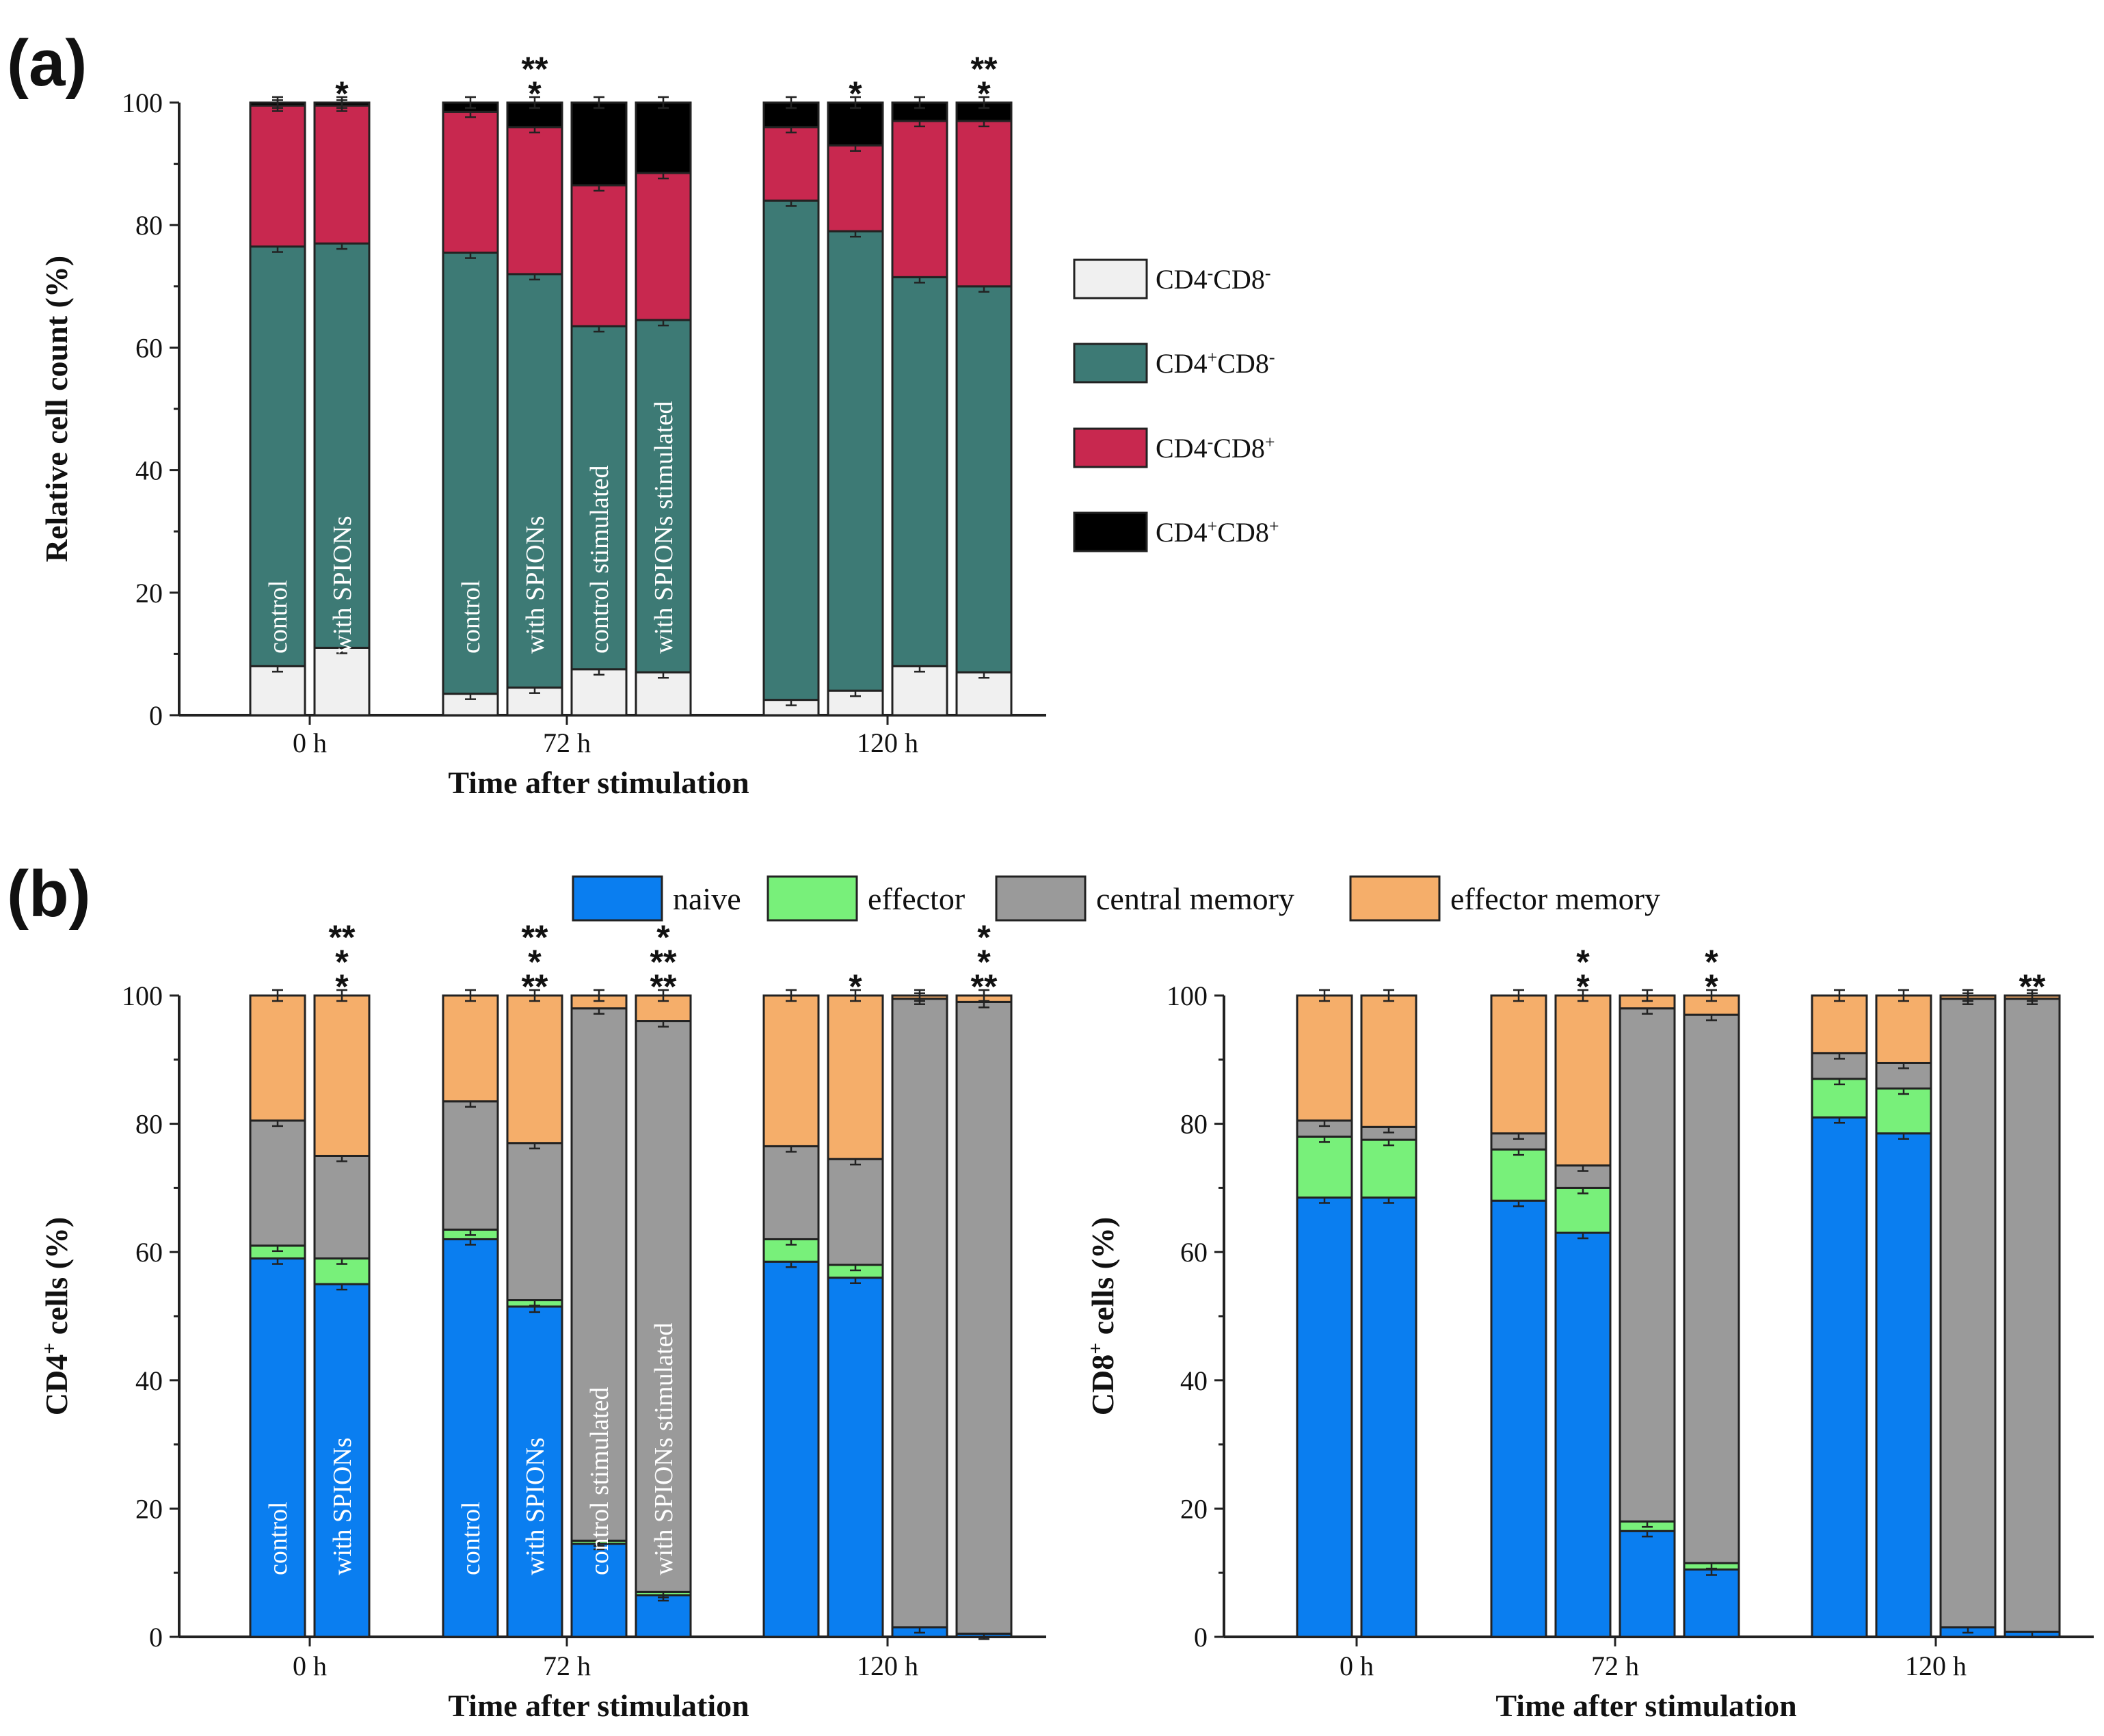 This screenshot has height=1736, width=2104. Describe the element at coordinates (919, 111) in the screenshot. I see `bar-8-CD4+CD8+` at that location.